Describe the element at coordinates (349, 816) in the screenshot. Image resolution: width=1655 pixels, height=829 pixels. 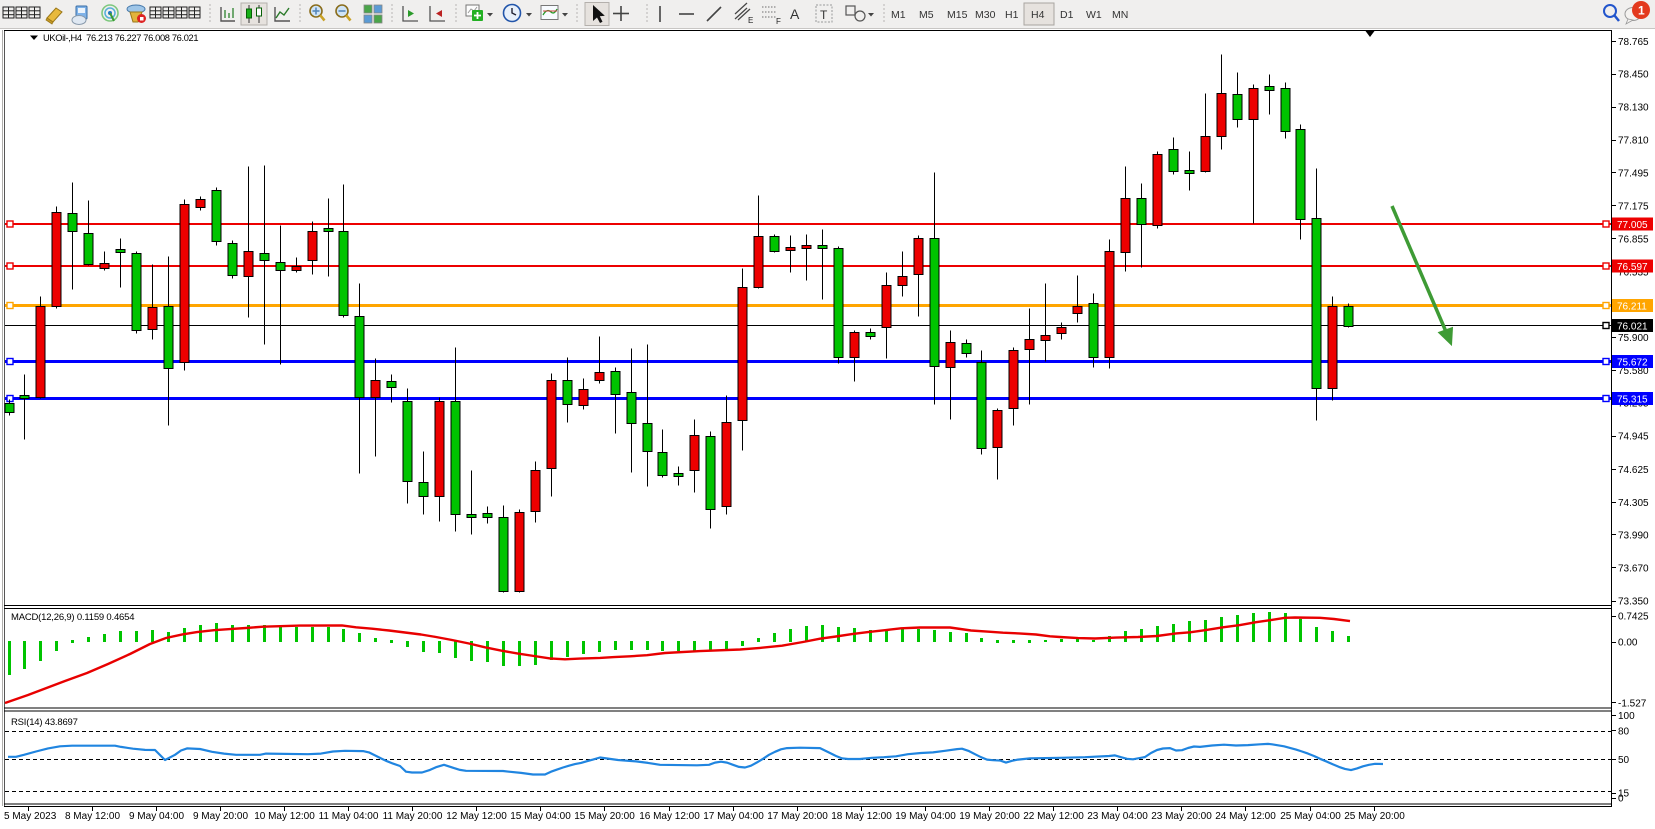
I see `svg-text: 11 May 04:00` at that location.